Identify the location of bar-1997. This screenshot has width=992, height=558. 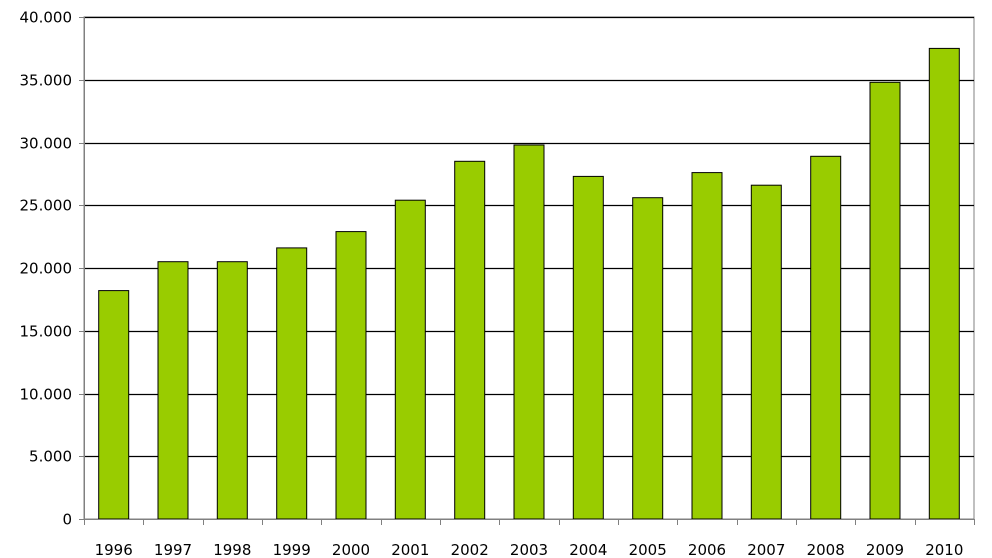
(173, 390).